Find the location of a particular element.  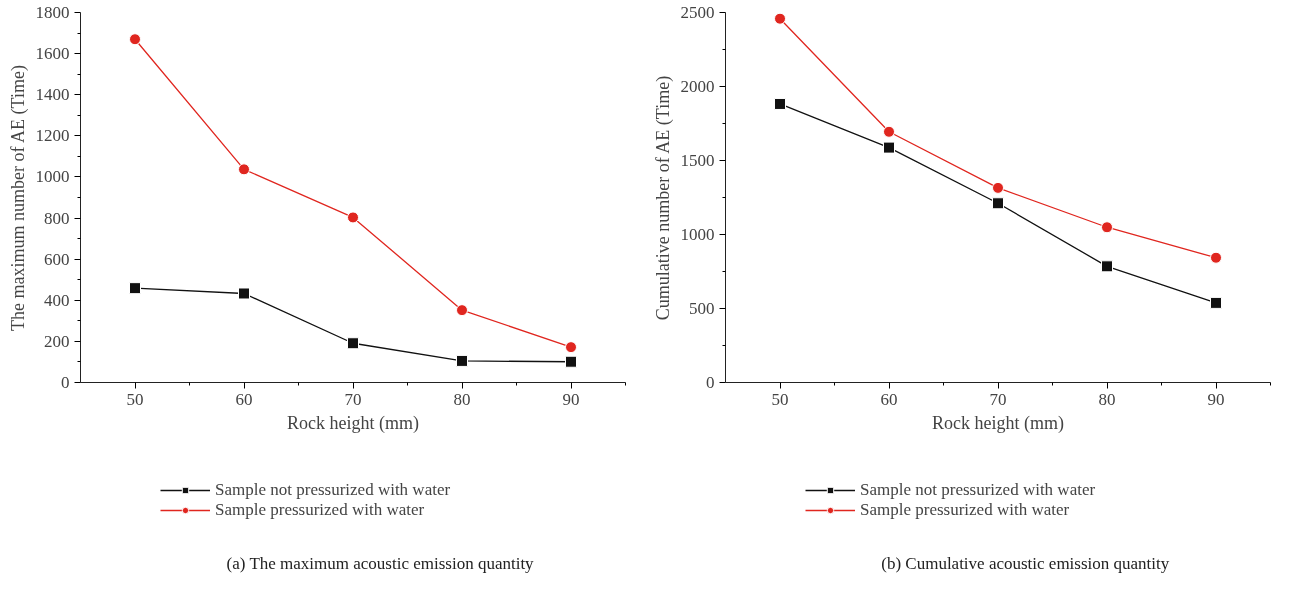

y-tick-label: 800 is located at coordinates (57, 218).